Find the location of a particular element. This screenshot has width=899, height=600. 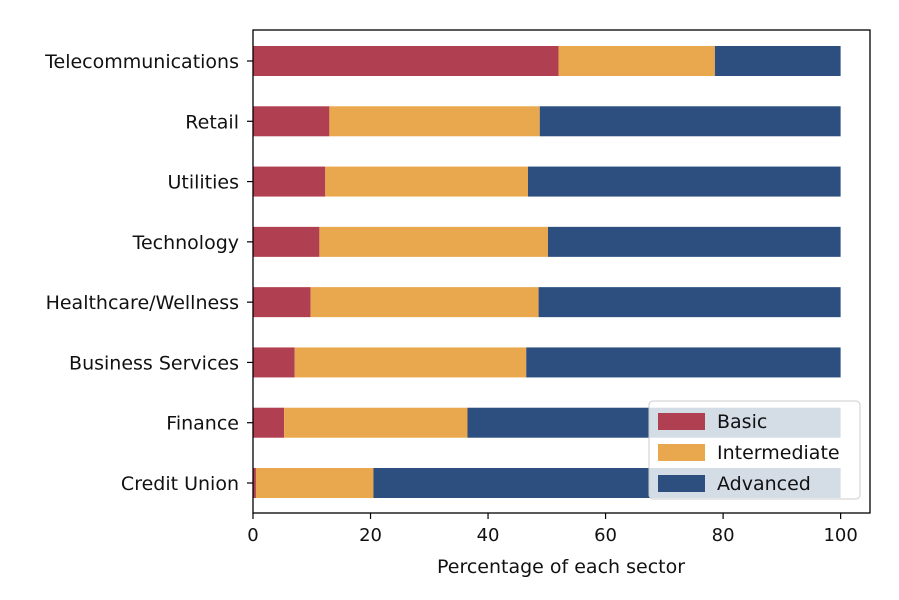

x-tick-label: 80 is located at coordinates (723, 535).